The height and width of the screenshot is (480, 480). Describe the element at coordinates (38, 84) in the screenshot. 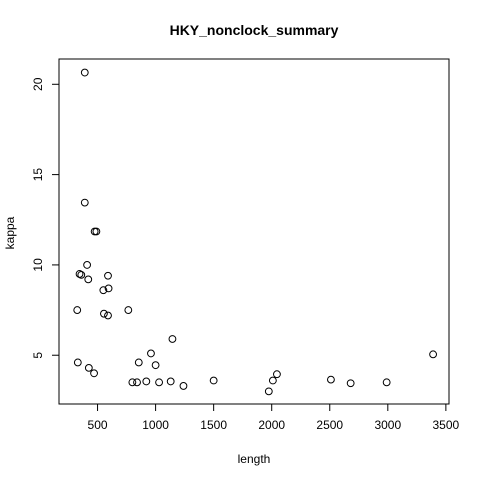

I see `y-tick-label: 20` at that location.